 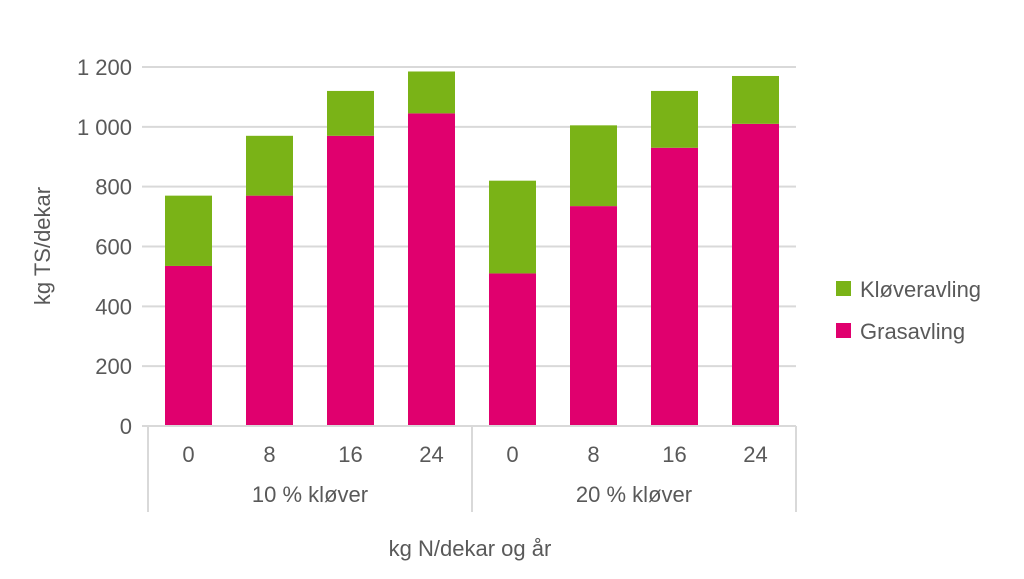 I want to click on y-tick-label: 200, so click(x=113, y=366).